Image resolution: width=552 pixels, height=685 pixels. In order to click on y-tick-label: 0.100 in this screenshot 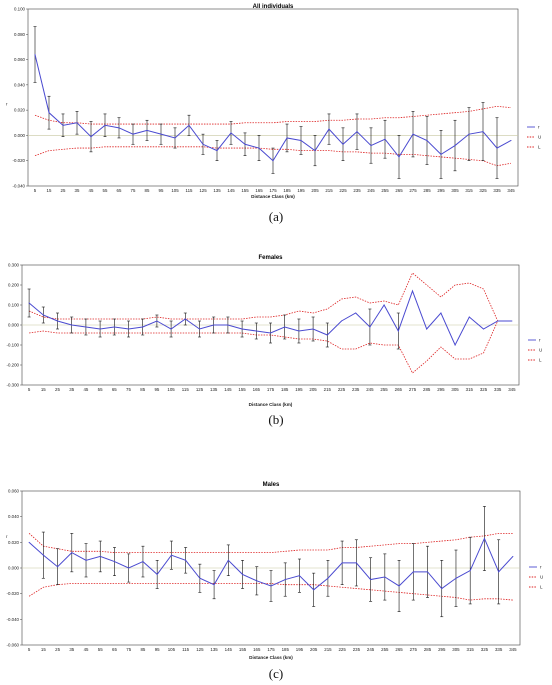, I will do `click(14, 305)`.